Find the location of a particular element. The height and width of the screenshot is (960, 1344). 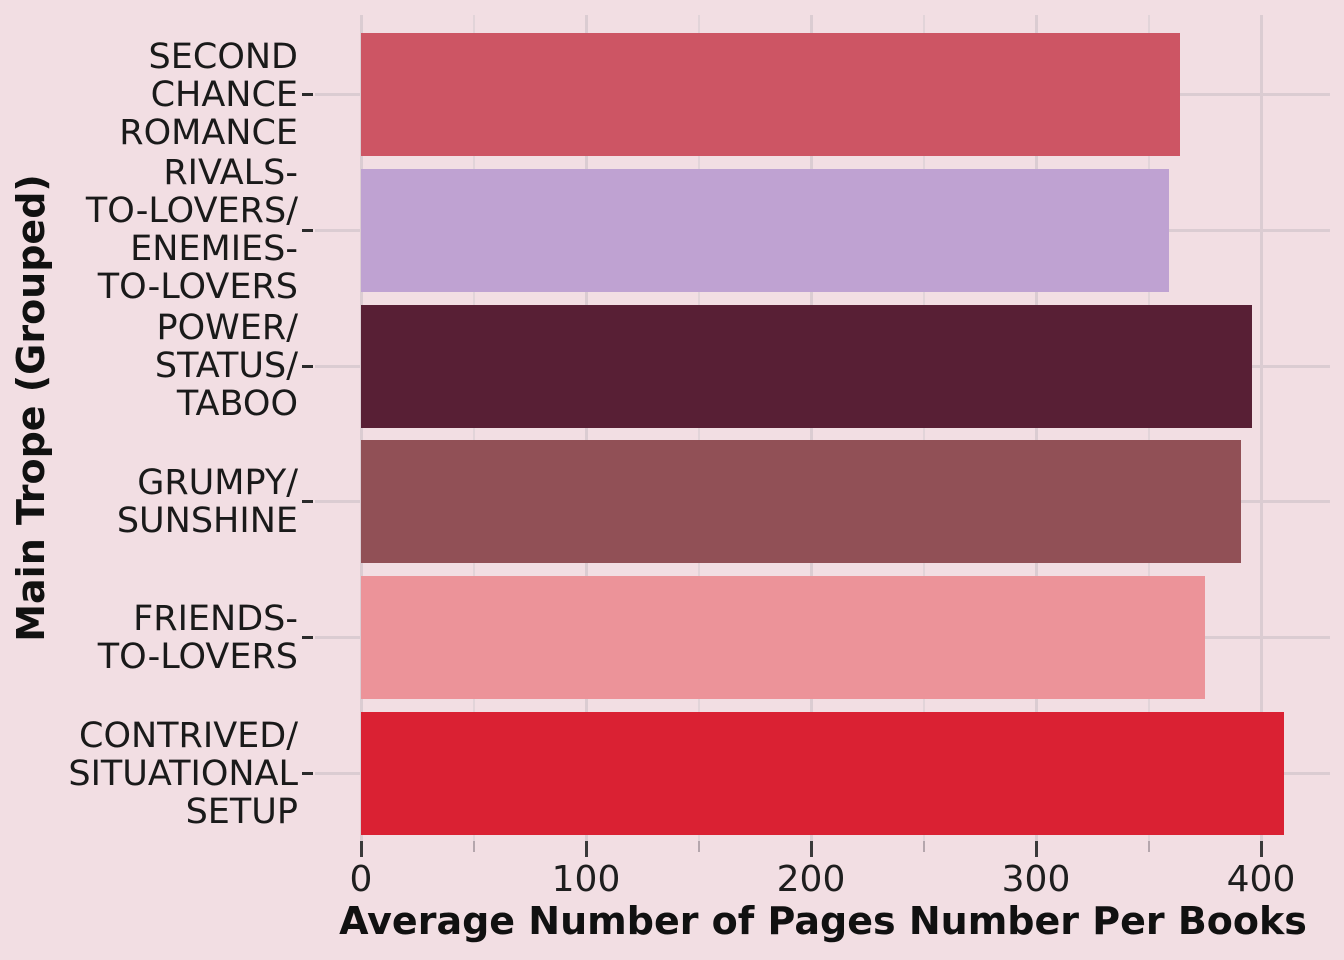

category-label: FRIENDS- TO-LOVERS is located at coordinates (197, 637).